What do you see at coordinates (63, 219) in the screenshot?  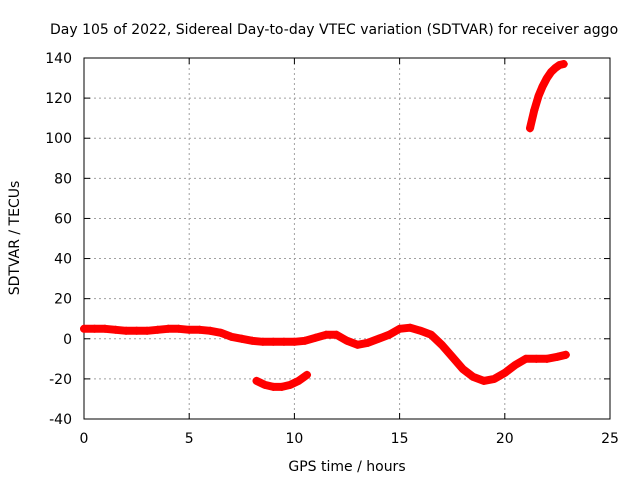 I see `y-tick-label: 60` at bounding box center [63, 219].